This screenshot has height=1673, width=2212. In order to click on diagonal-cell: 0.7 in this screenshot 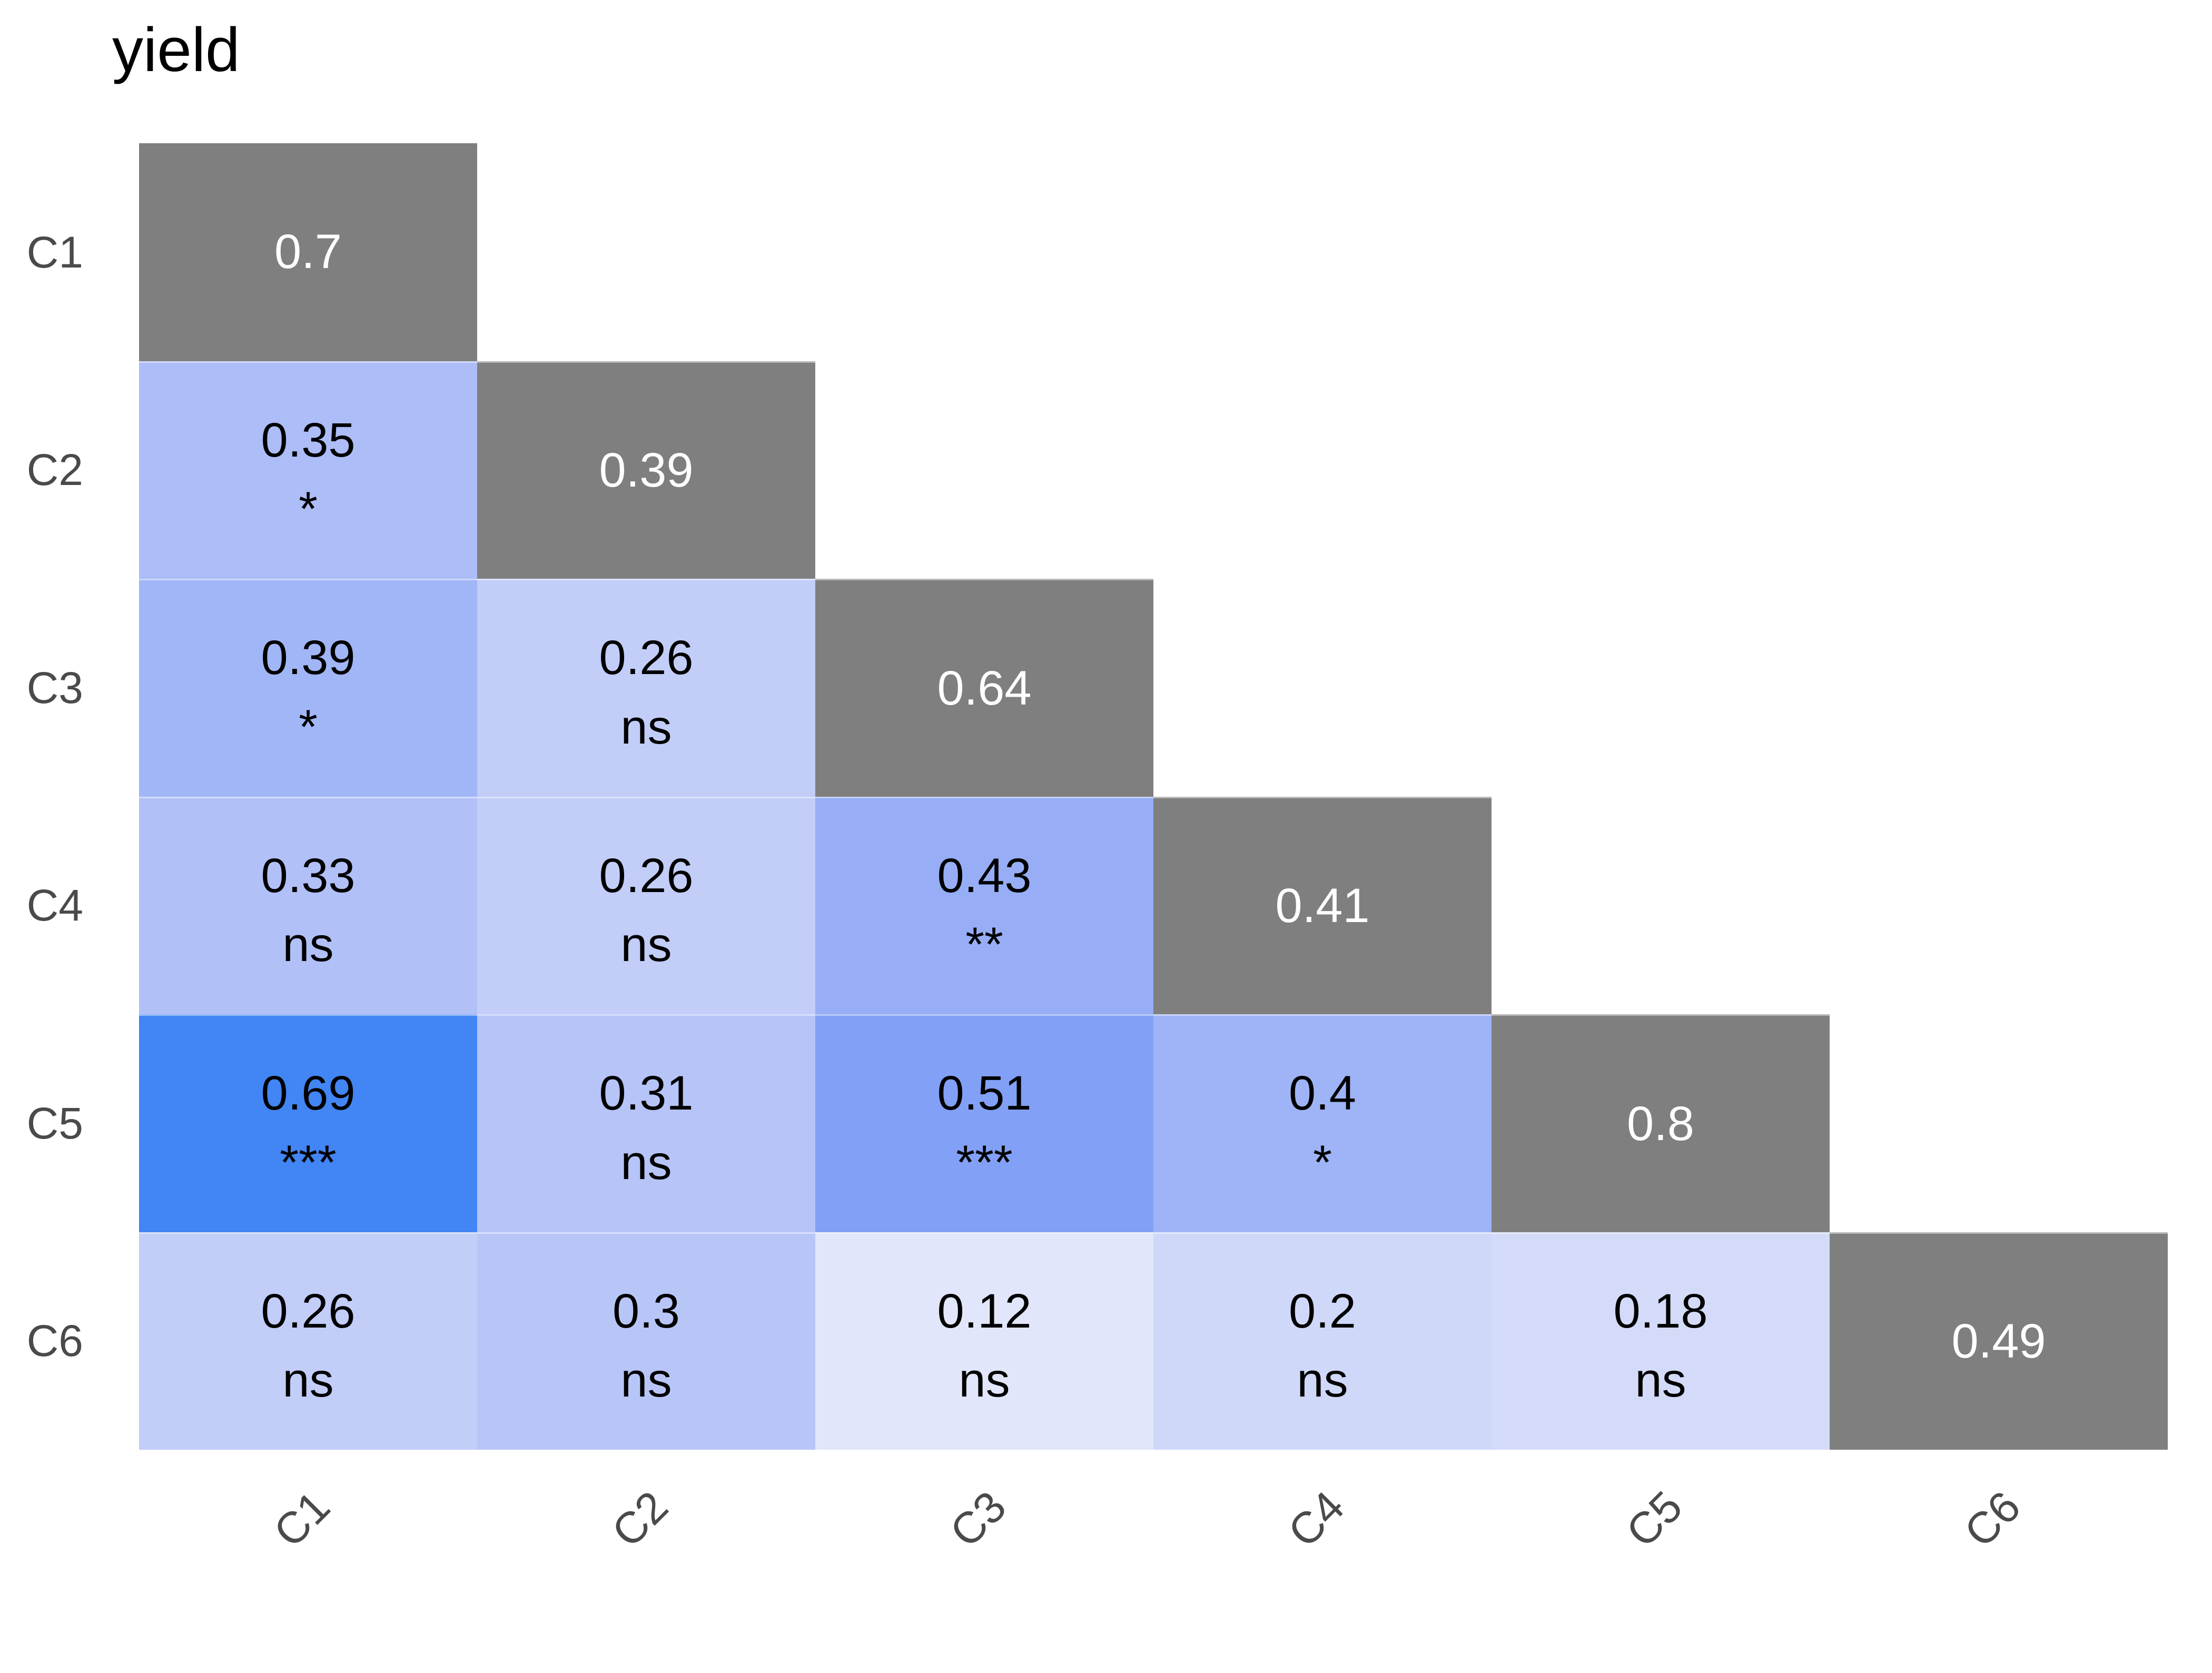, I will do `click(308, 252)`.